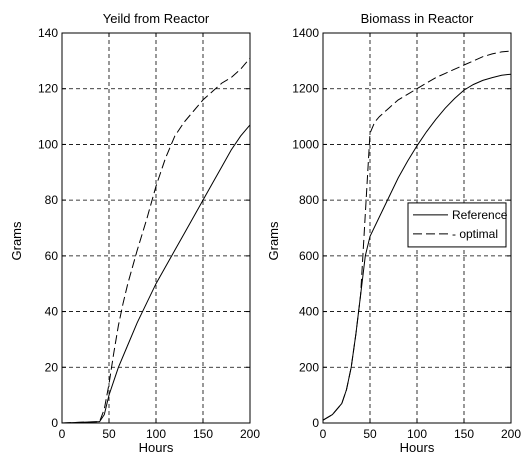 This screenshot has height=459, width=529. Describe the element at coordinates (309, 312) in the screenshot. I see `y-tick-label: 400` at that location.